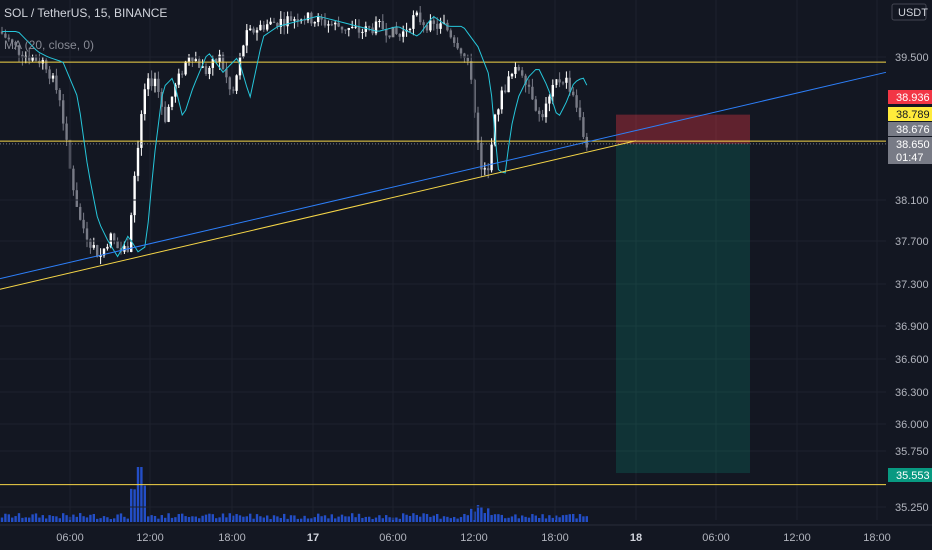  What do you see at coordinates (913, 145) in the screenshot?
I see `price-tag-label: 38.650` at bounding box center [913, 145].